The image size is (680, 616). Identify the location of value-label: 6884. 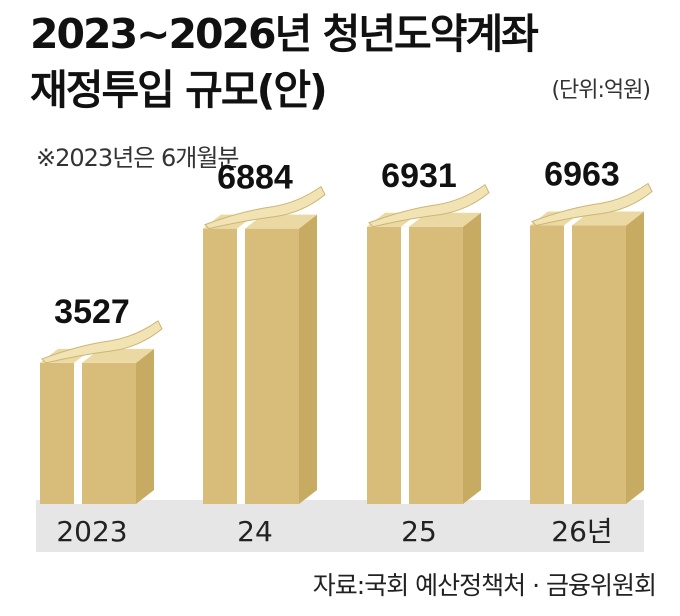
(255, 178).